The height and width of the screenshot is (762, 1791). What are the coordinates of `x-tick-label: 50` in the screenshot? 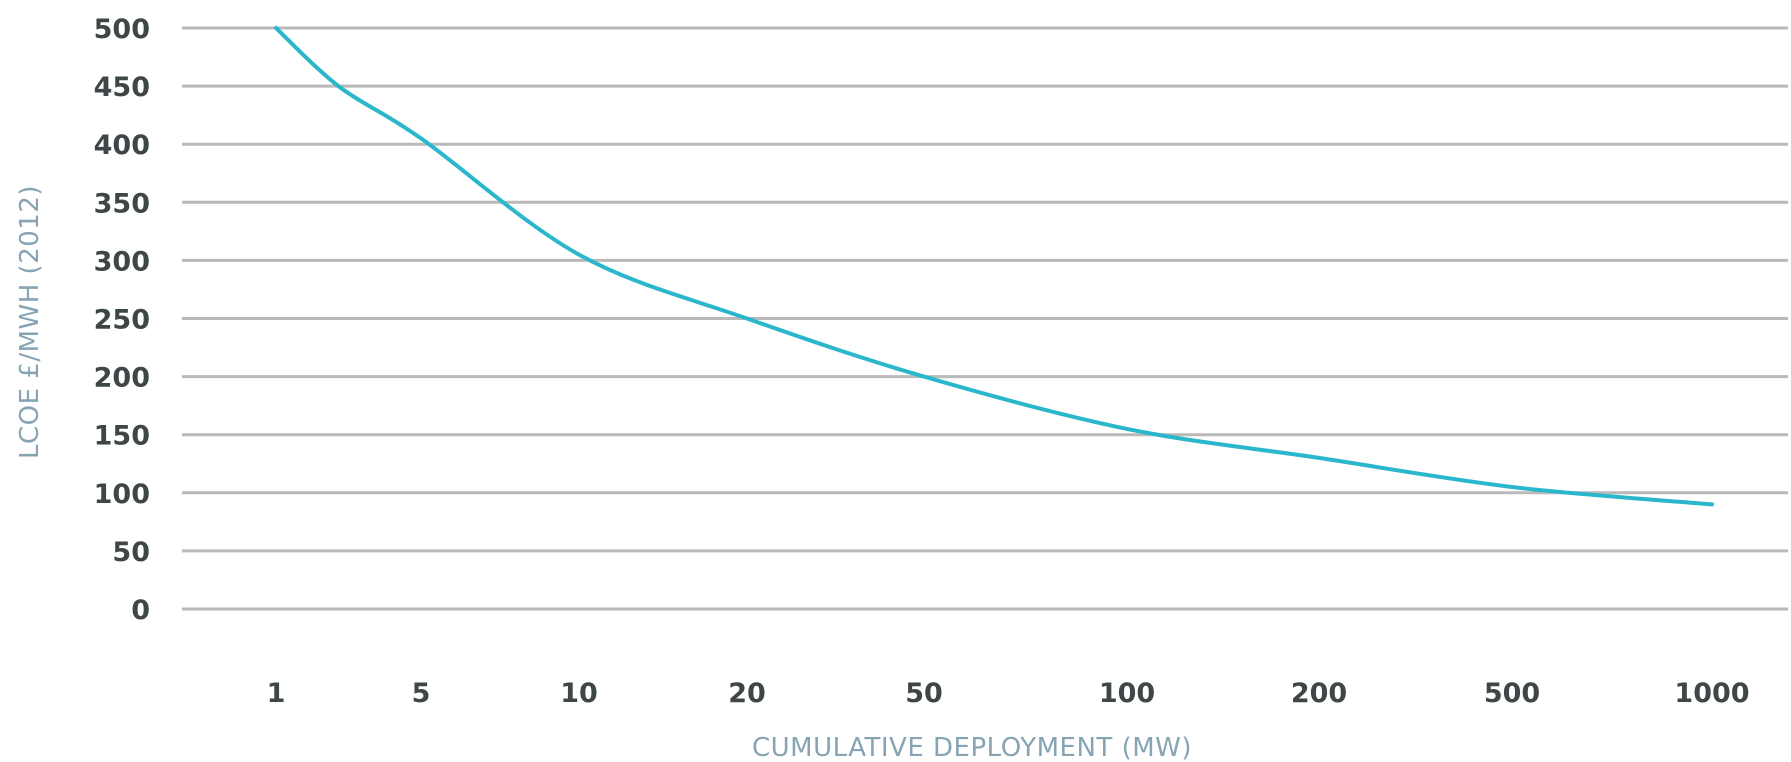 It's located at (924, 693).